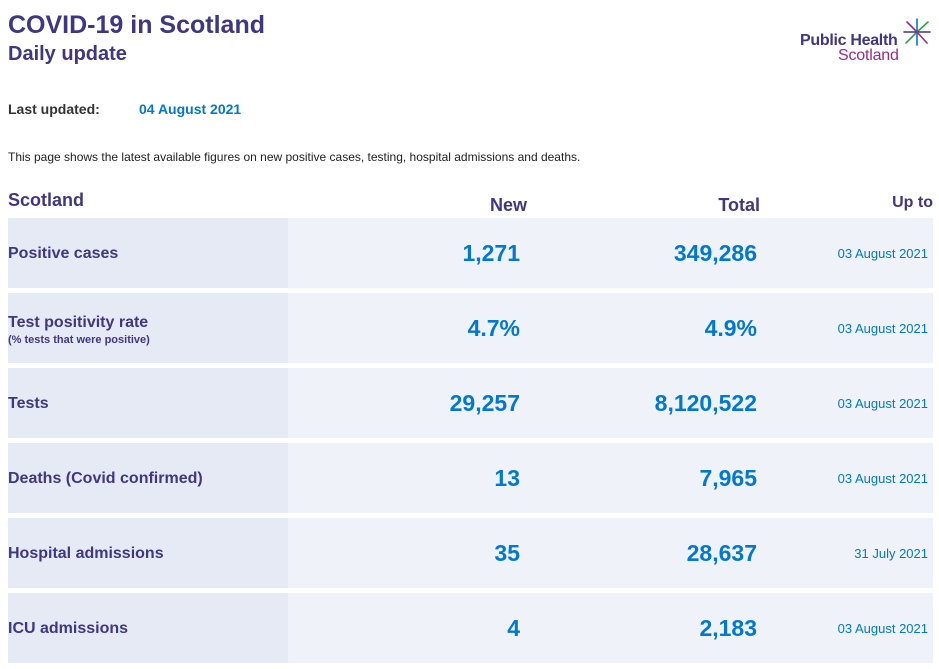 The width and height of the screenshot is (939, 669). What do you see at coordinates (508, 205) in the screenshot?
I see `column-header-new: New` at bounding box center [508, 205].